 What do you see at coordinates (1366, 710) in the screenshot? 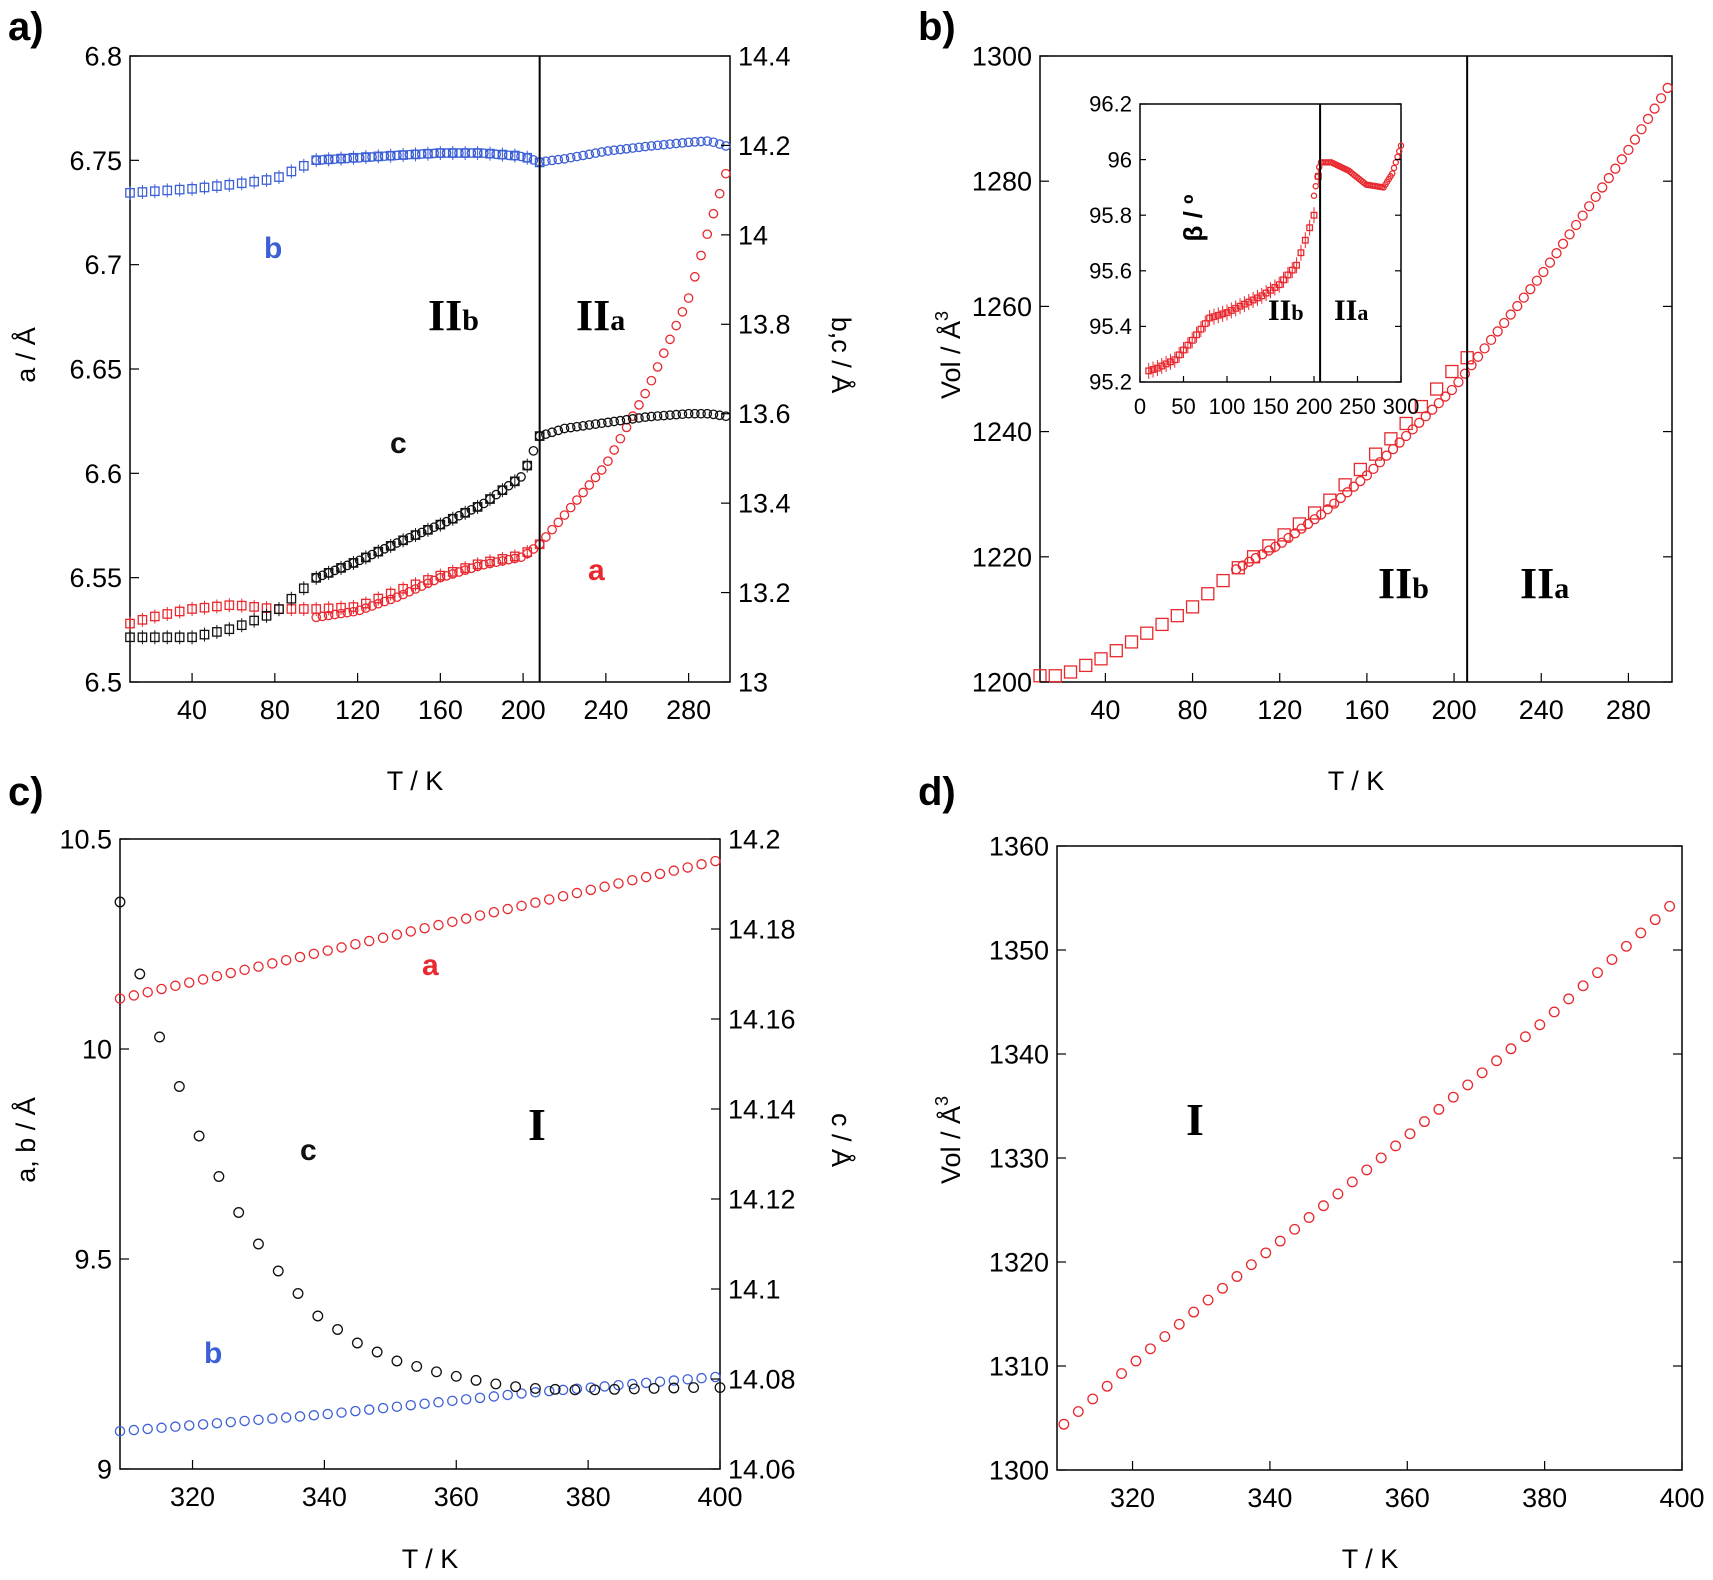
I see `panel-b-xtick-label: 160` at bounding box center [1366, 710].